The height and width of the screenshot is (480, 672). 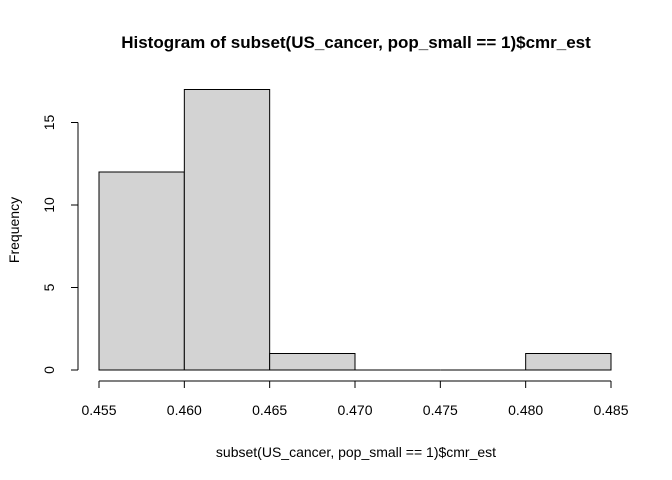 What do you see at coordinates (184, 410) in the screenshot?
I see `x-tick-label: 0.460` at bounding box center [184, 410].